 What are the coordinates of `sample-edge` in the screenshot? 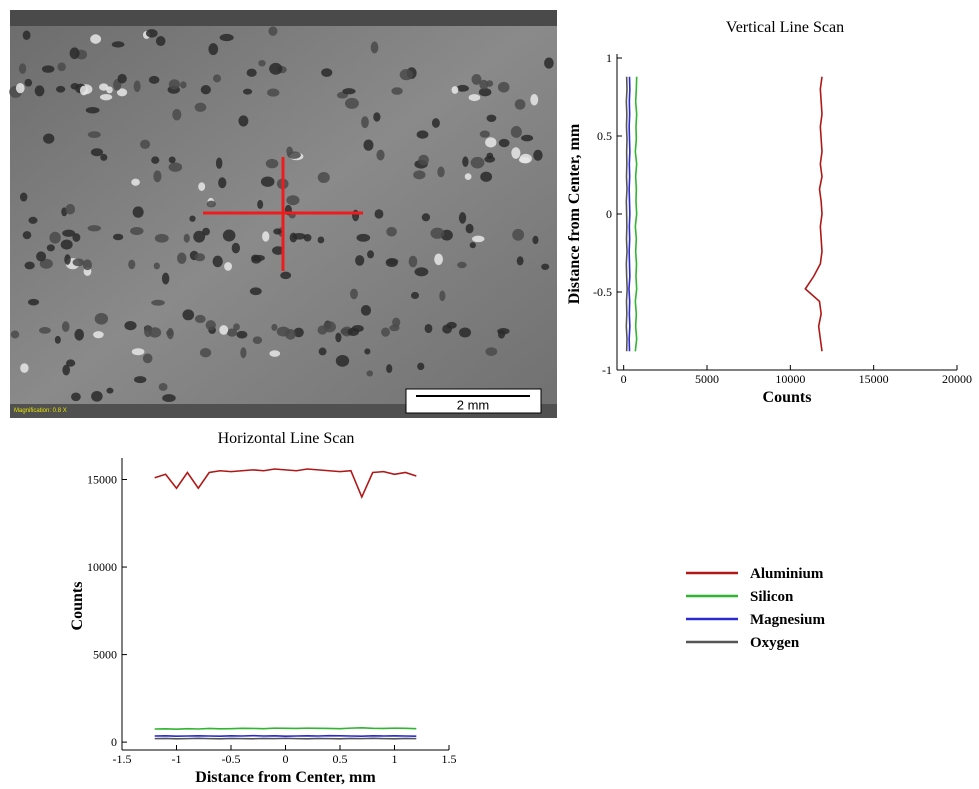 It's located at (283, 18).